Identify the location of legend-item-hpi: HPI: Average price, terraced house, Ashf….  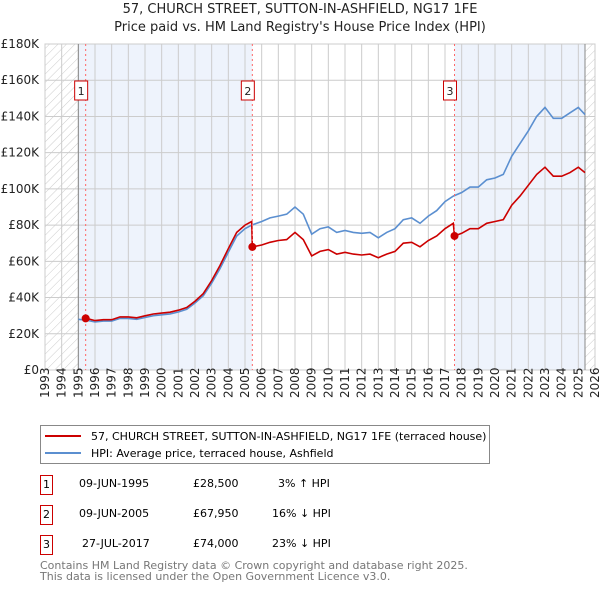
(189, 453).